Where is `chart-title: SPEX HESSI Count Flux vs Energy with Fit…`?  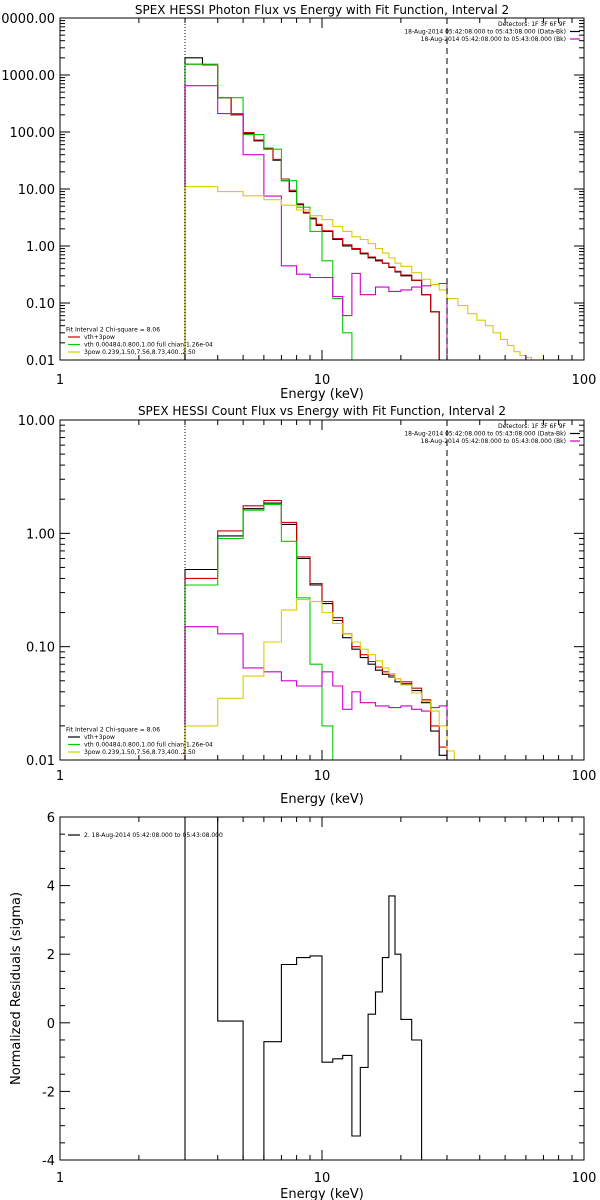
chart-title: SPEX HESSI Count Flux vs Energy with Fit… is located at coordinates (322, 411).